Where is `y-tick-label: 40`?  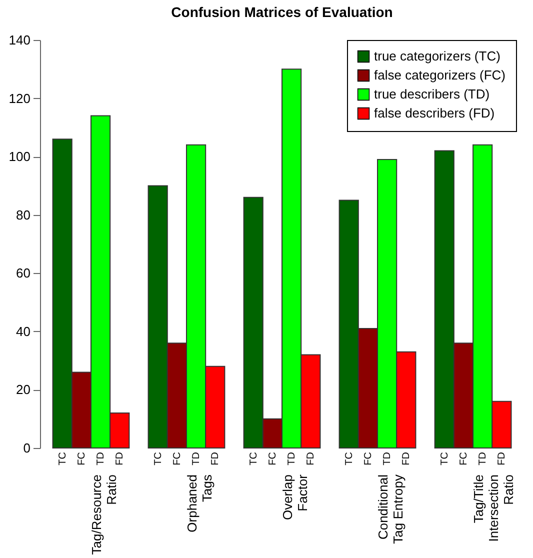 y-tick-label: 40 is located at coordinates (23, 331).